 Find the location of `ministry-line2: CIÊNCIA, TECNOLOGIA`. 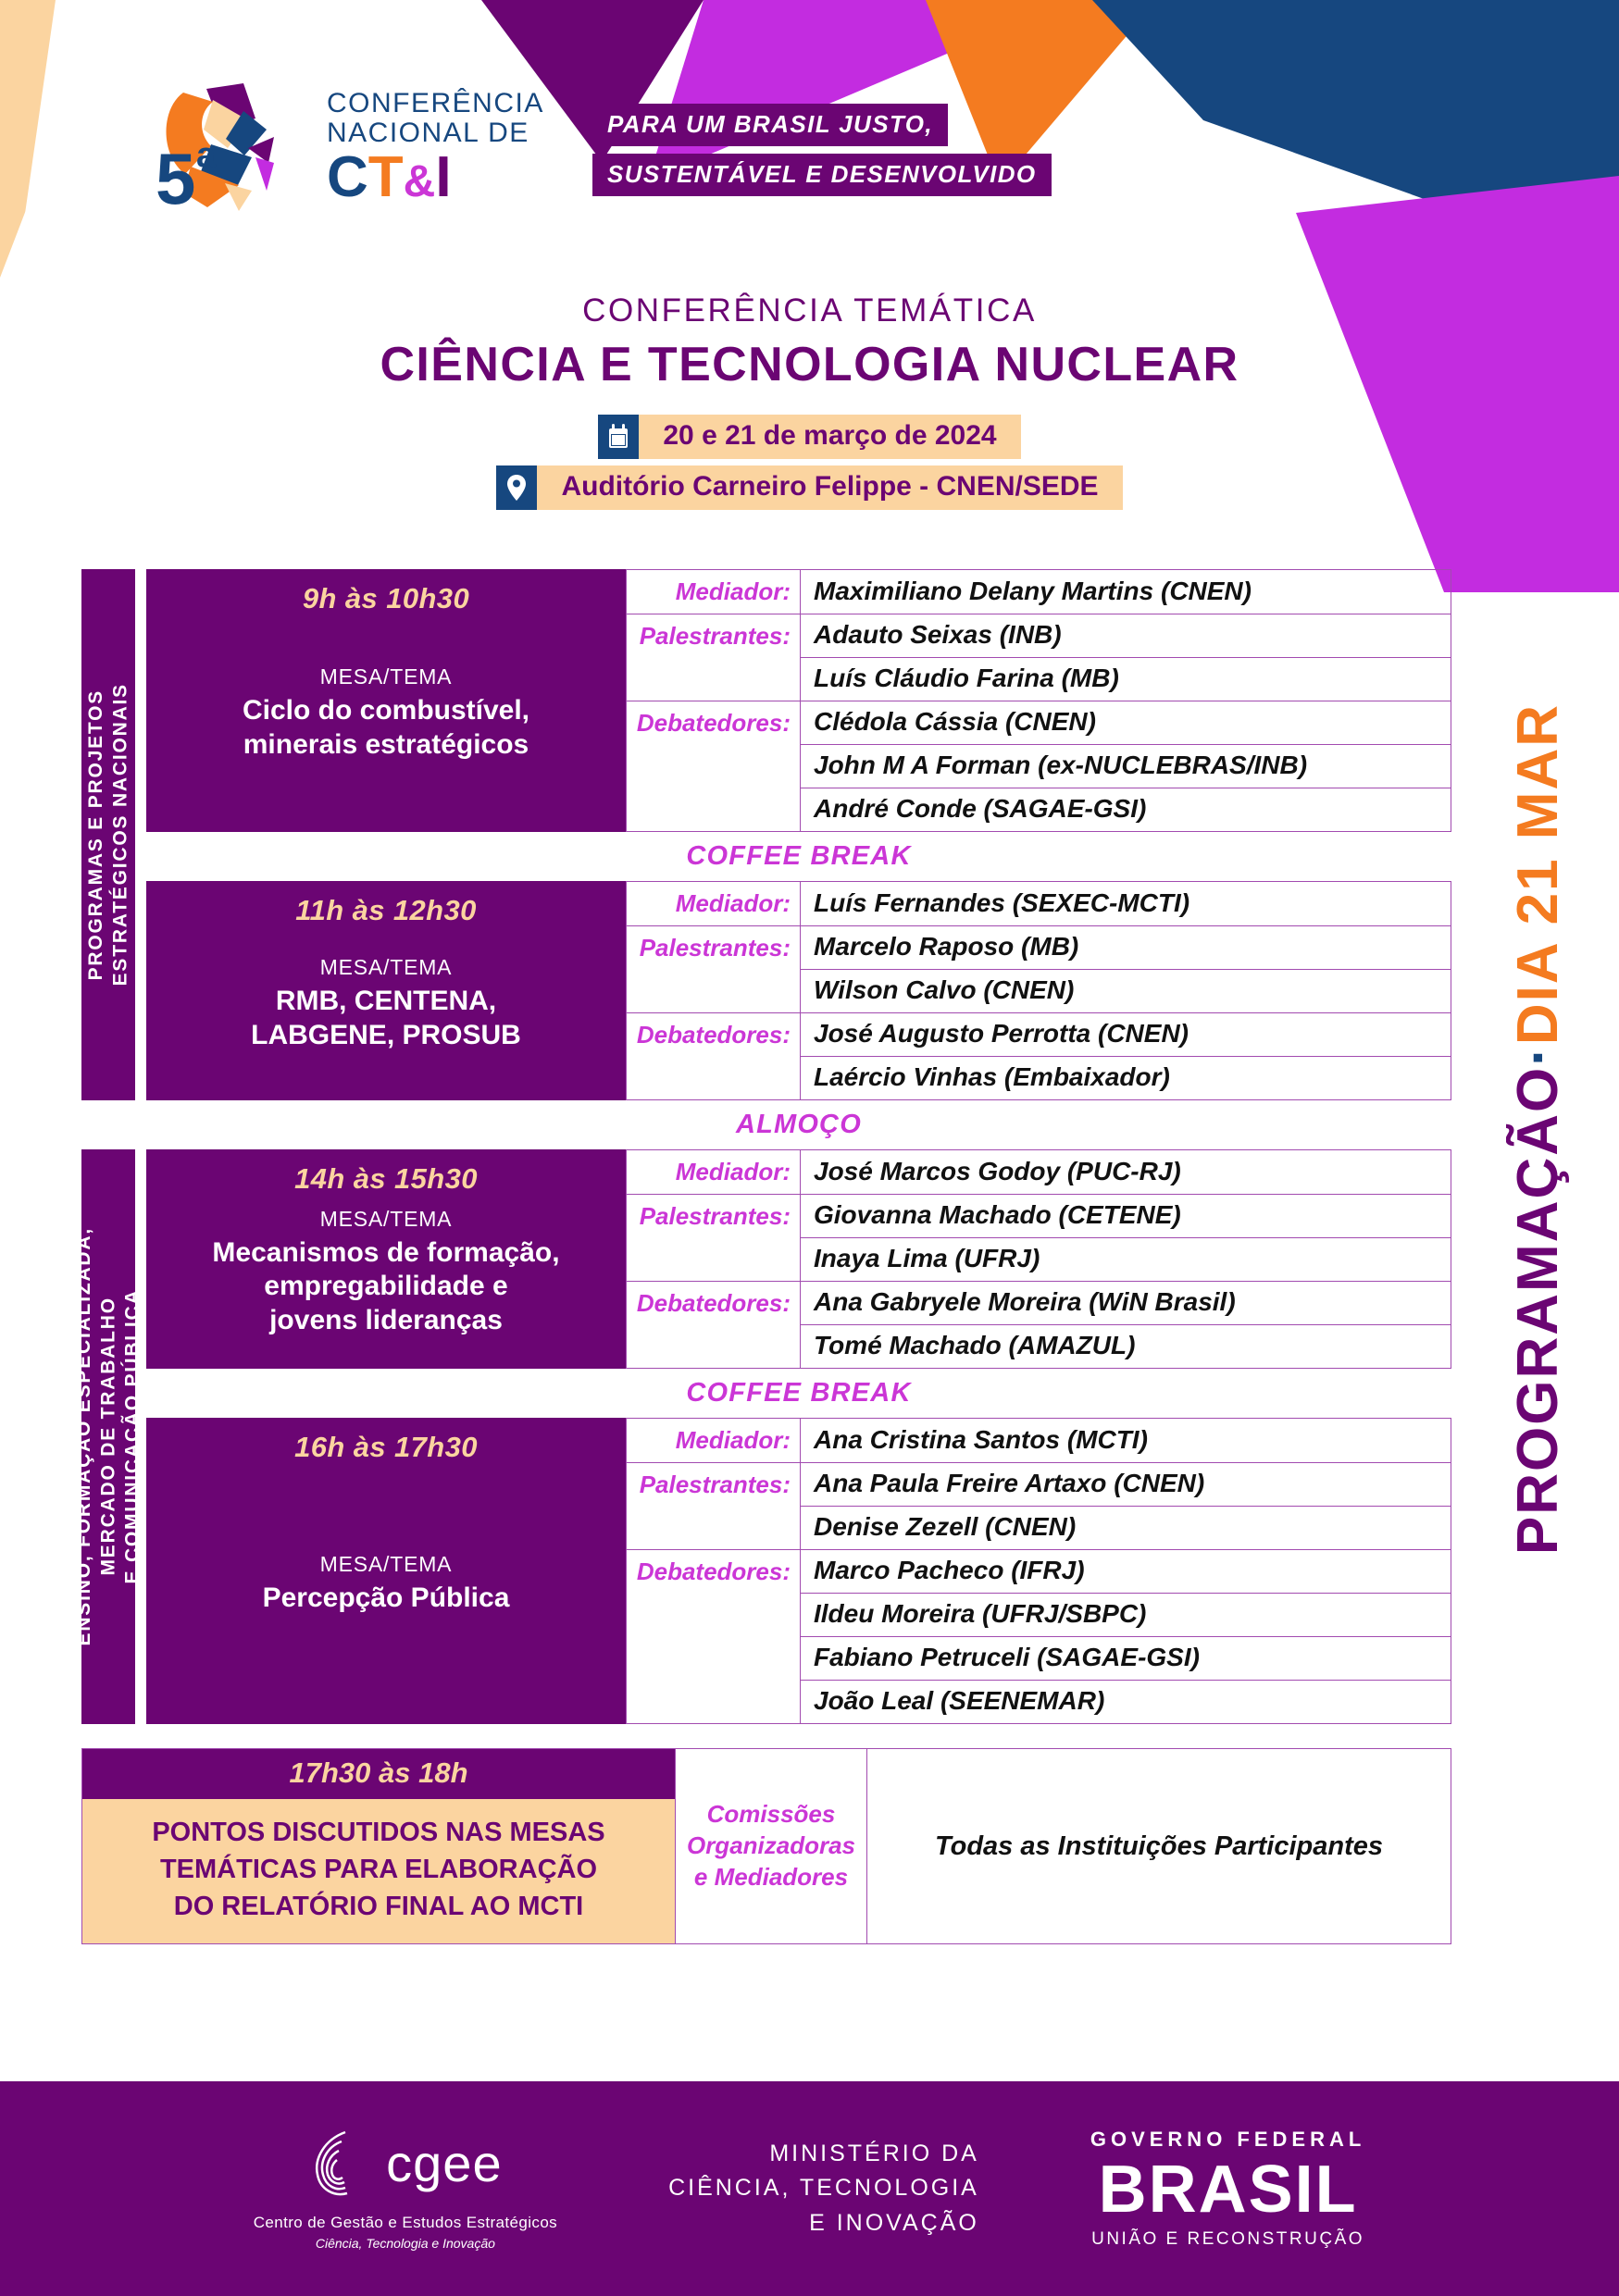

ministry-line2: CIÊNCIA, TECNOLOGIA is located at coordinates (824, 2188).